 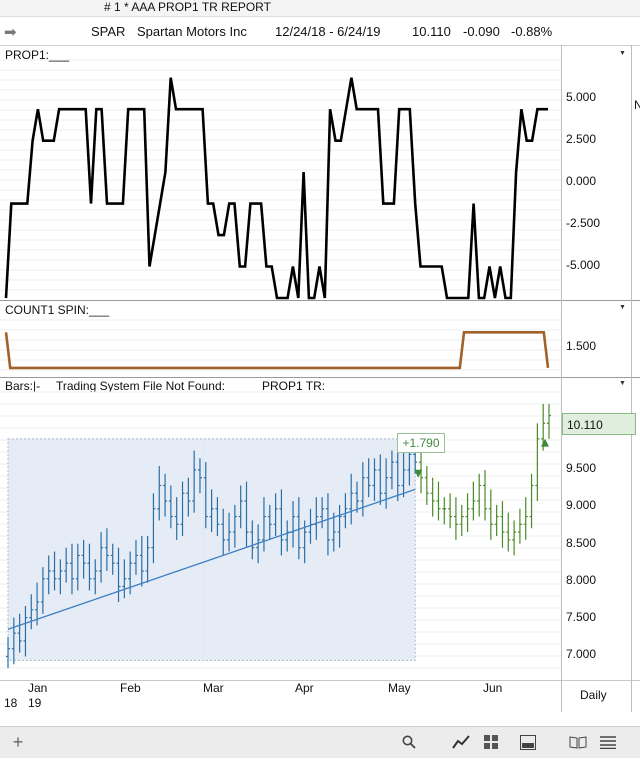 What do you see at coordinates (581, 181) in the screenshot?
I see `prop1-y-tick: 0.000` at bounding box center [581, 181].